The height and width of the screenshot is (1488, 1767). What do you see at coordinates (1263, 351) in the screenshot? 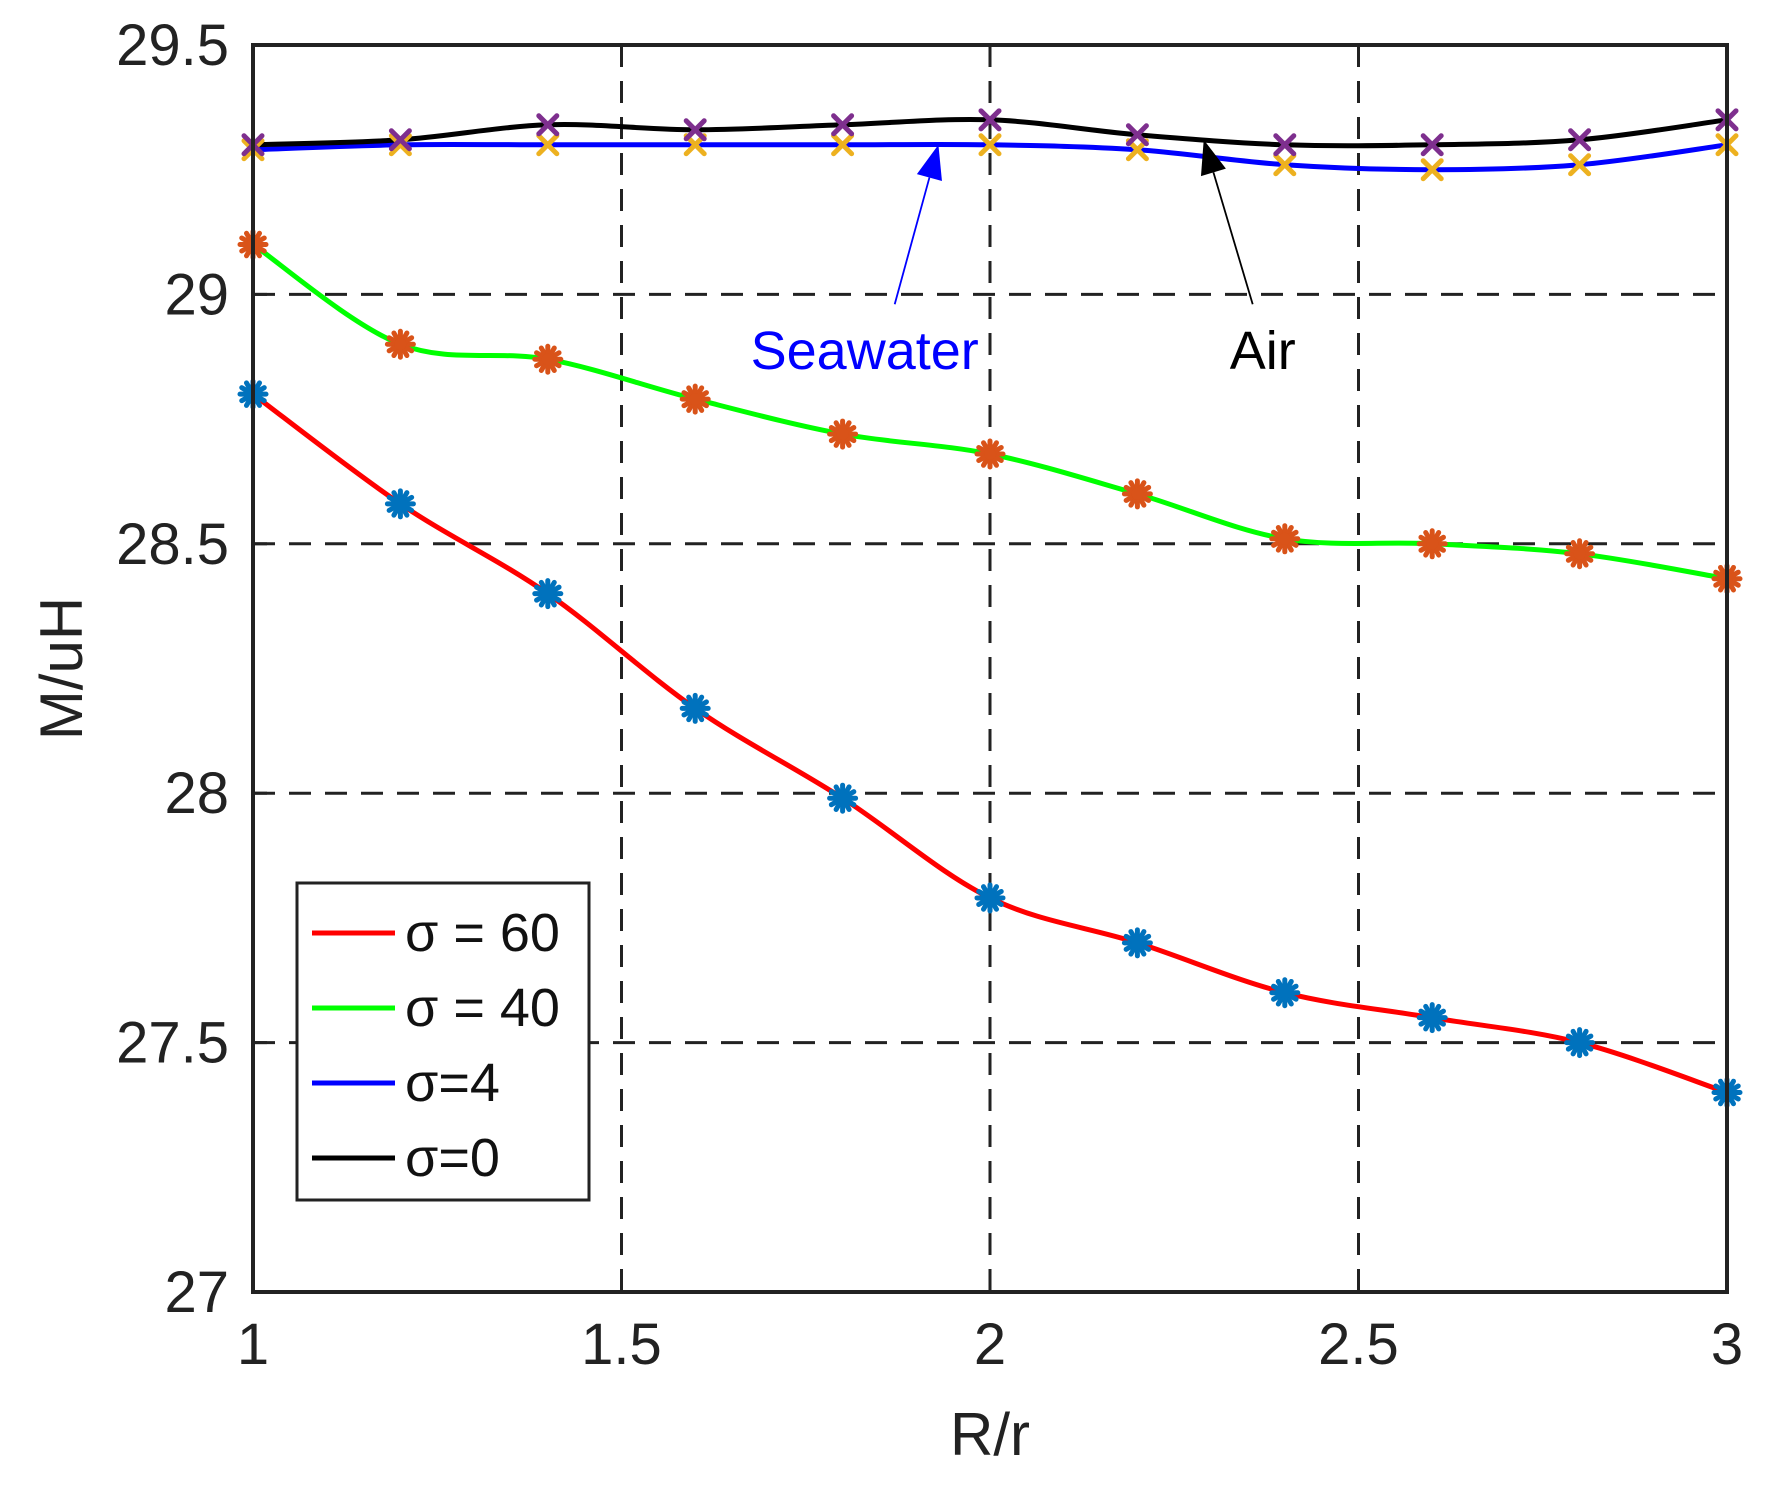
I see `annotation-label: Air` at bounding box center [1263, 351].